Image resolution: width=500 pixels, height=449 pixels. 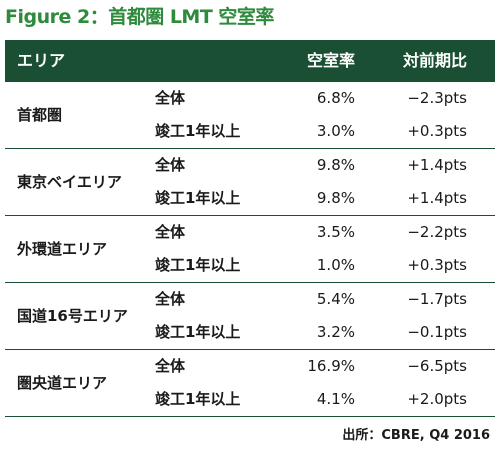 I want to click on area-name: 国道16号エリア, so click(x=72, y=316).